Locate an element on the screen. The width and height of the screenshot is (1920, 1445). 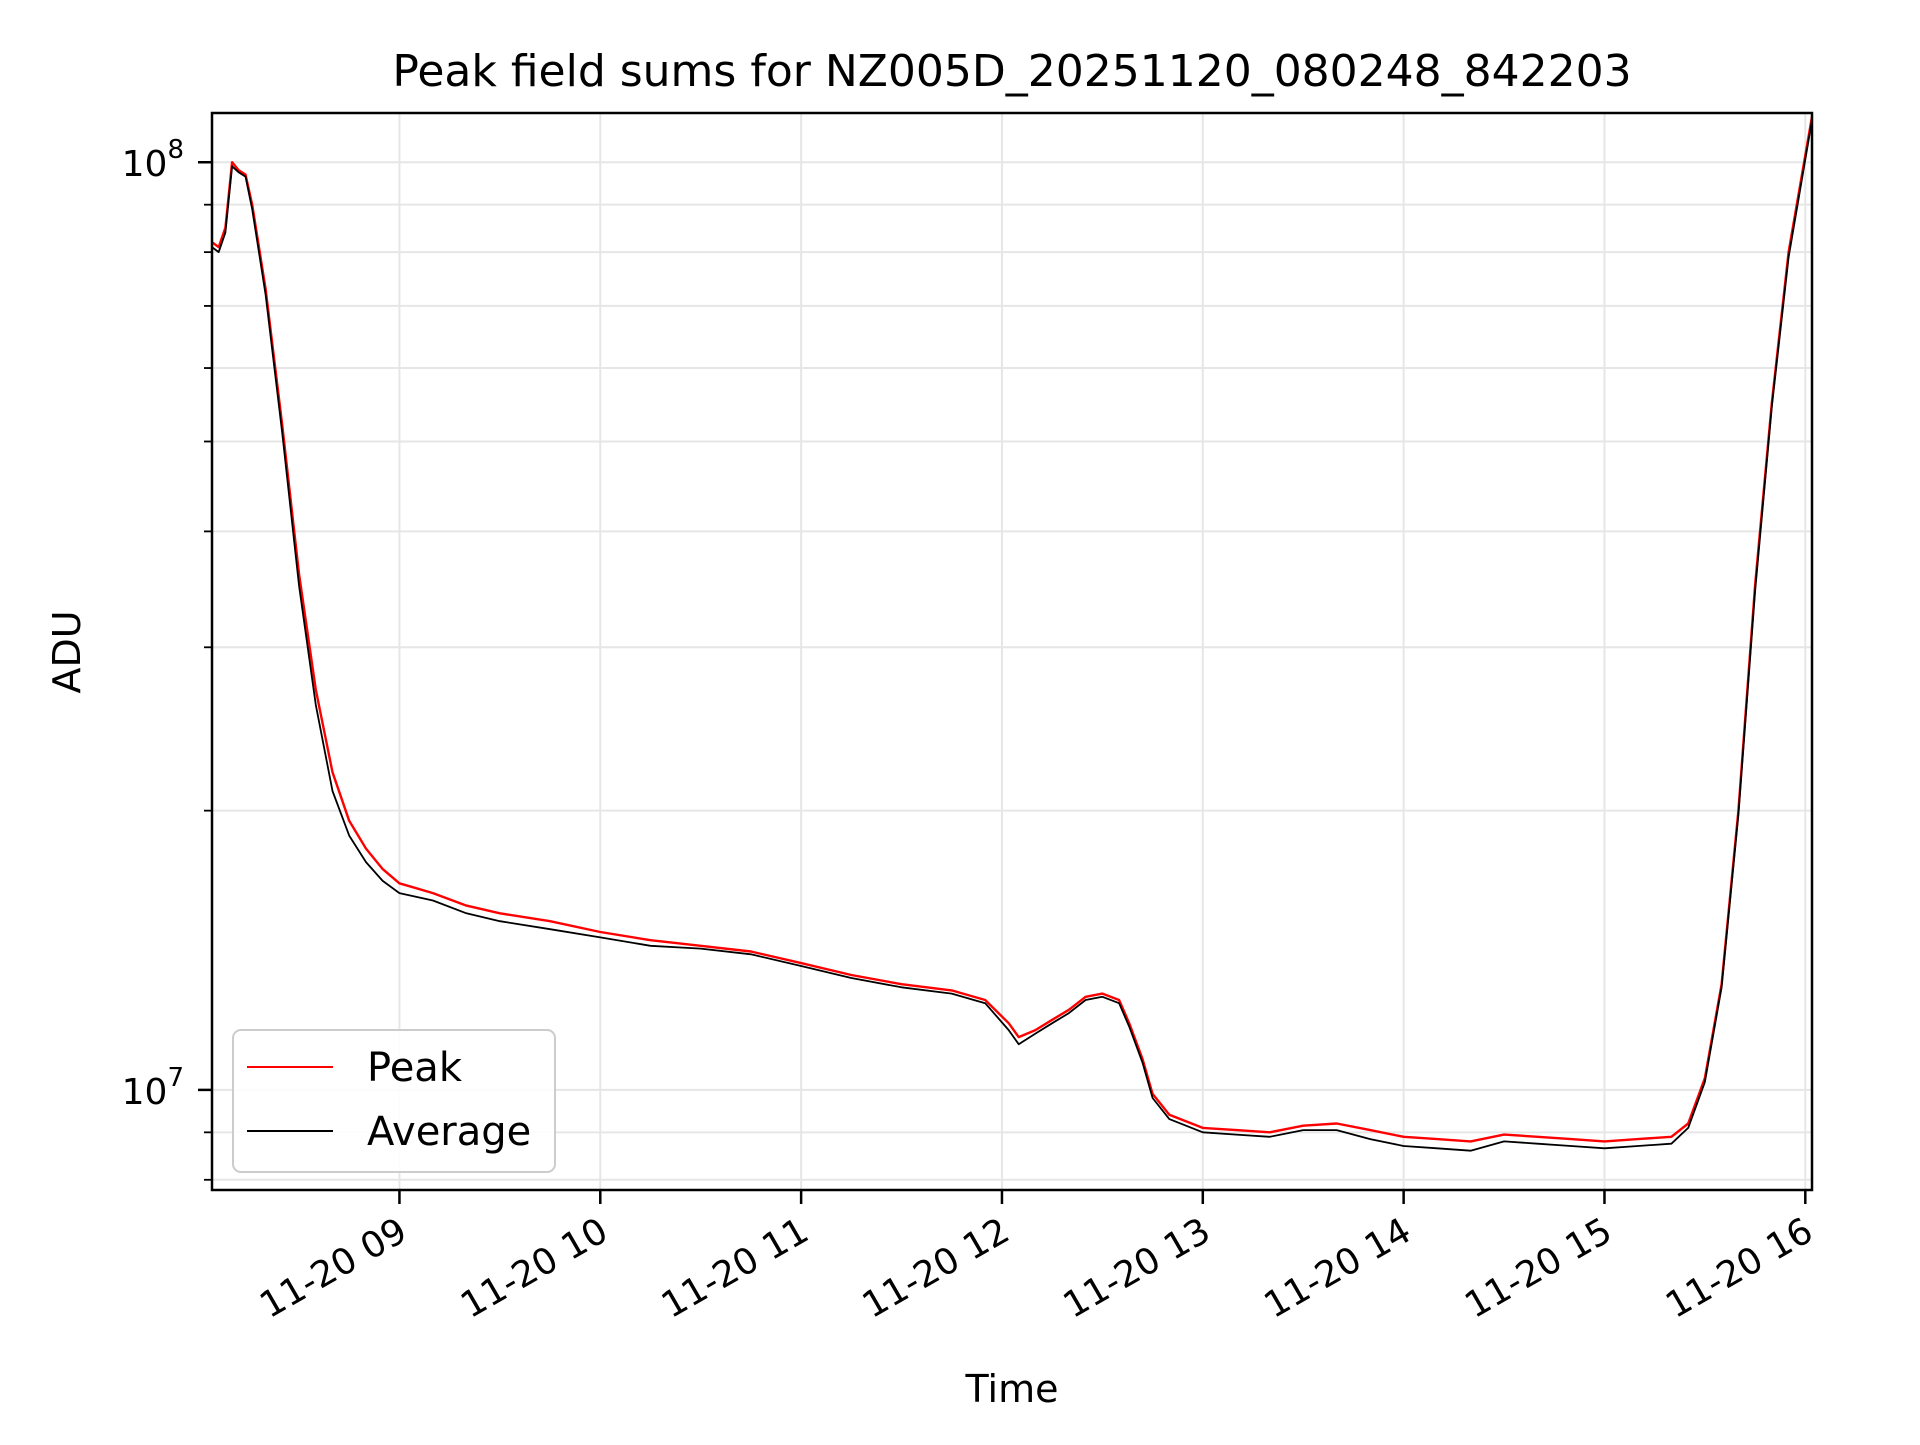
x-axis-label: Time is located at coordinates (1012, 1389).